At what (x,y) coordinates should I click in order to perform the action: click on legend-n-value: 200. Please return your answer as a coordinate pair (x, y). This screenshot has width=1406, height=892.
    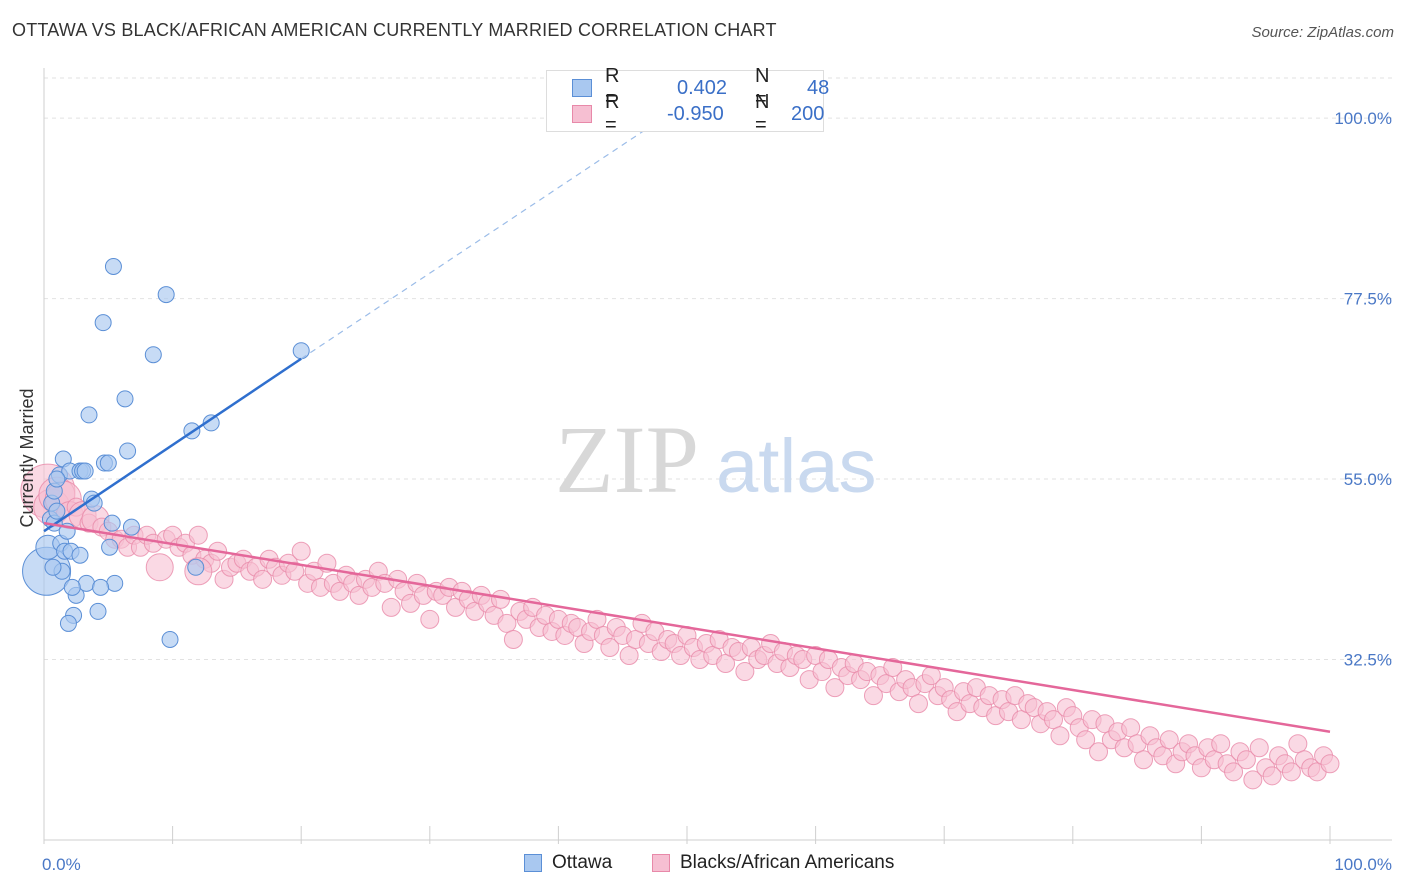
    Looking at the image, I should click on (808, 113).